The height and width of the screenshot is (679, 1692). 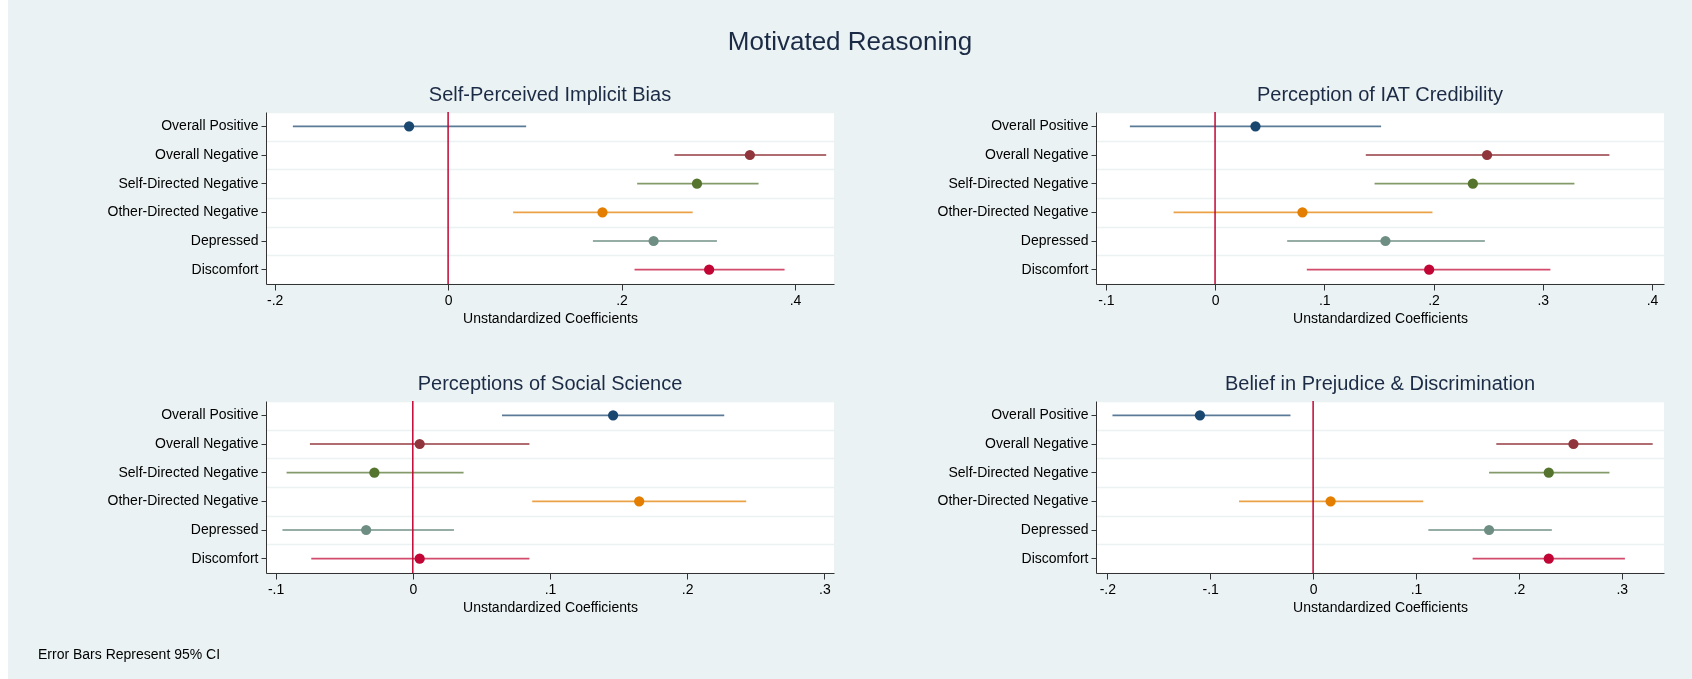 I want to click on chart-title: Belief in Prejudice & Discrimination, so click(x=1380, y=383).